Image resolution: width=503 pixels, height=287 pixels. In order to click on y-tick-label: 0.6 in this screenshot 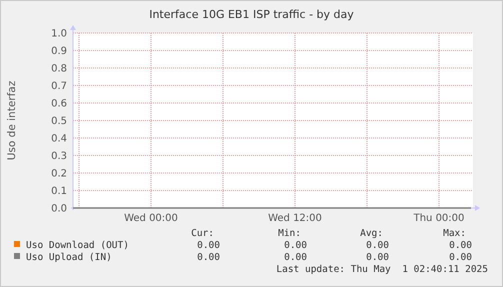, I will do `click(59, 104)`.